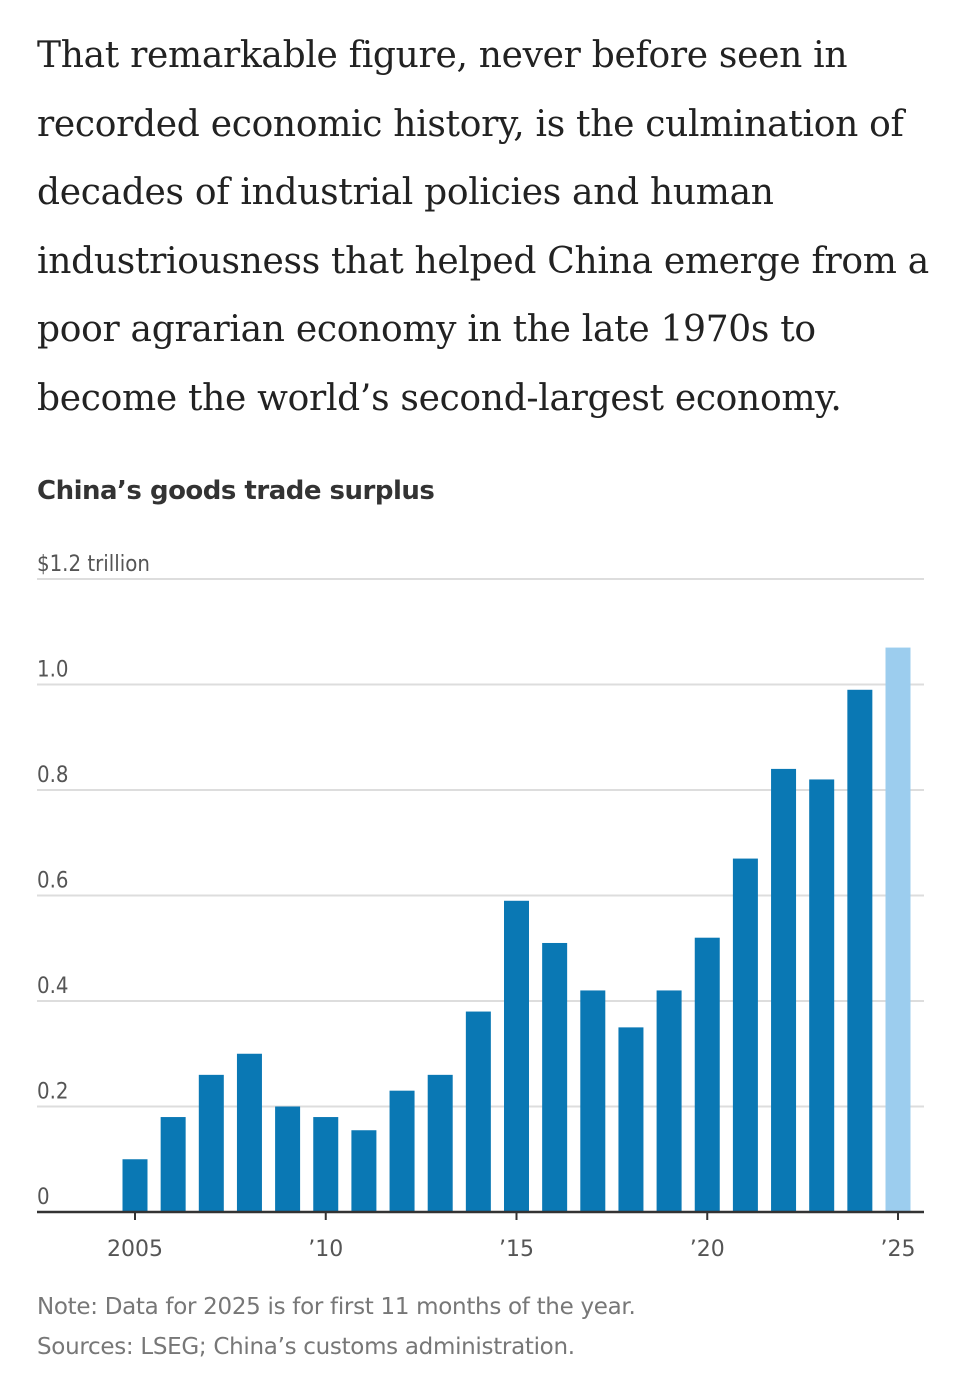 The height and width of the screenshot is (1380, 960). Describe the element at coordinates (440, 1143) in the screenshot. I see `bar-2013` at that location.